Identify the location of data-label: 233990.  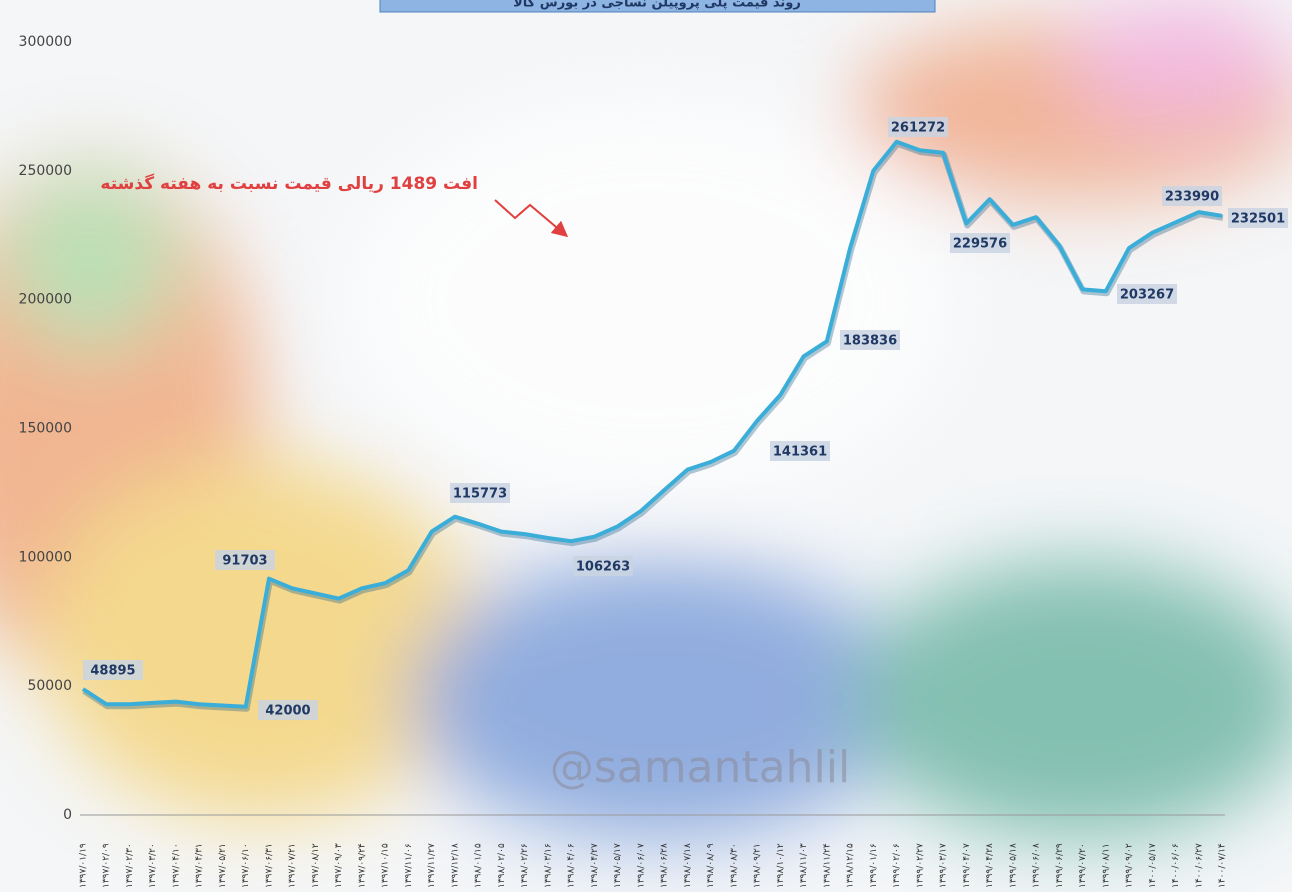
(1192, 197).